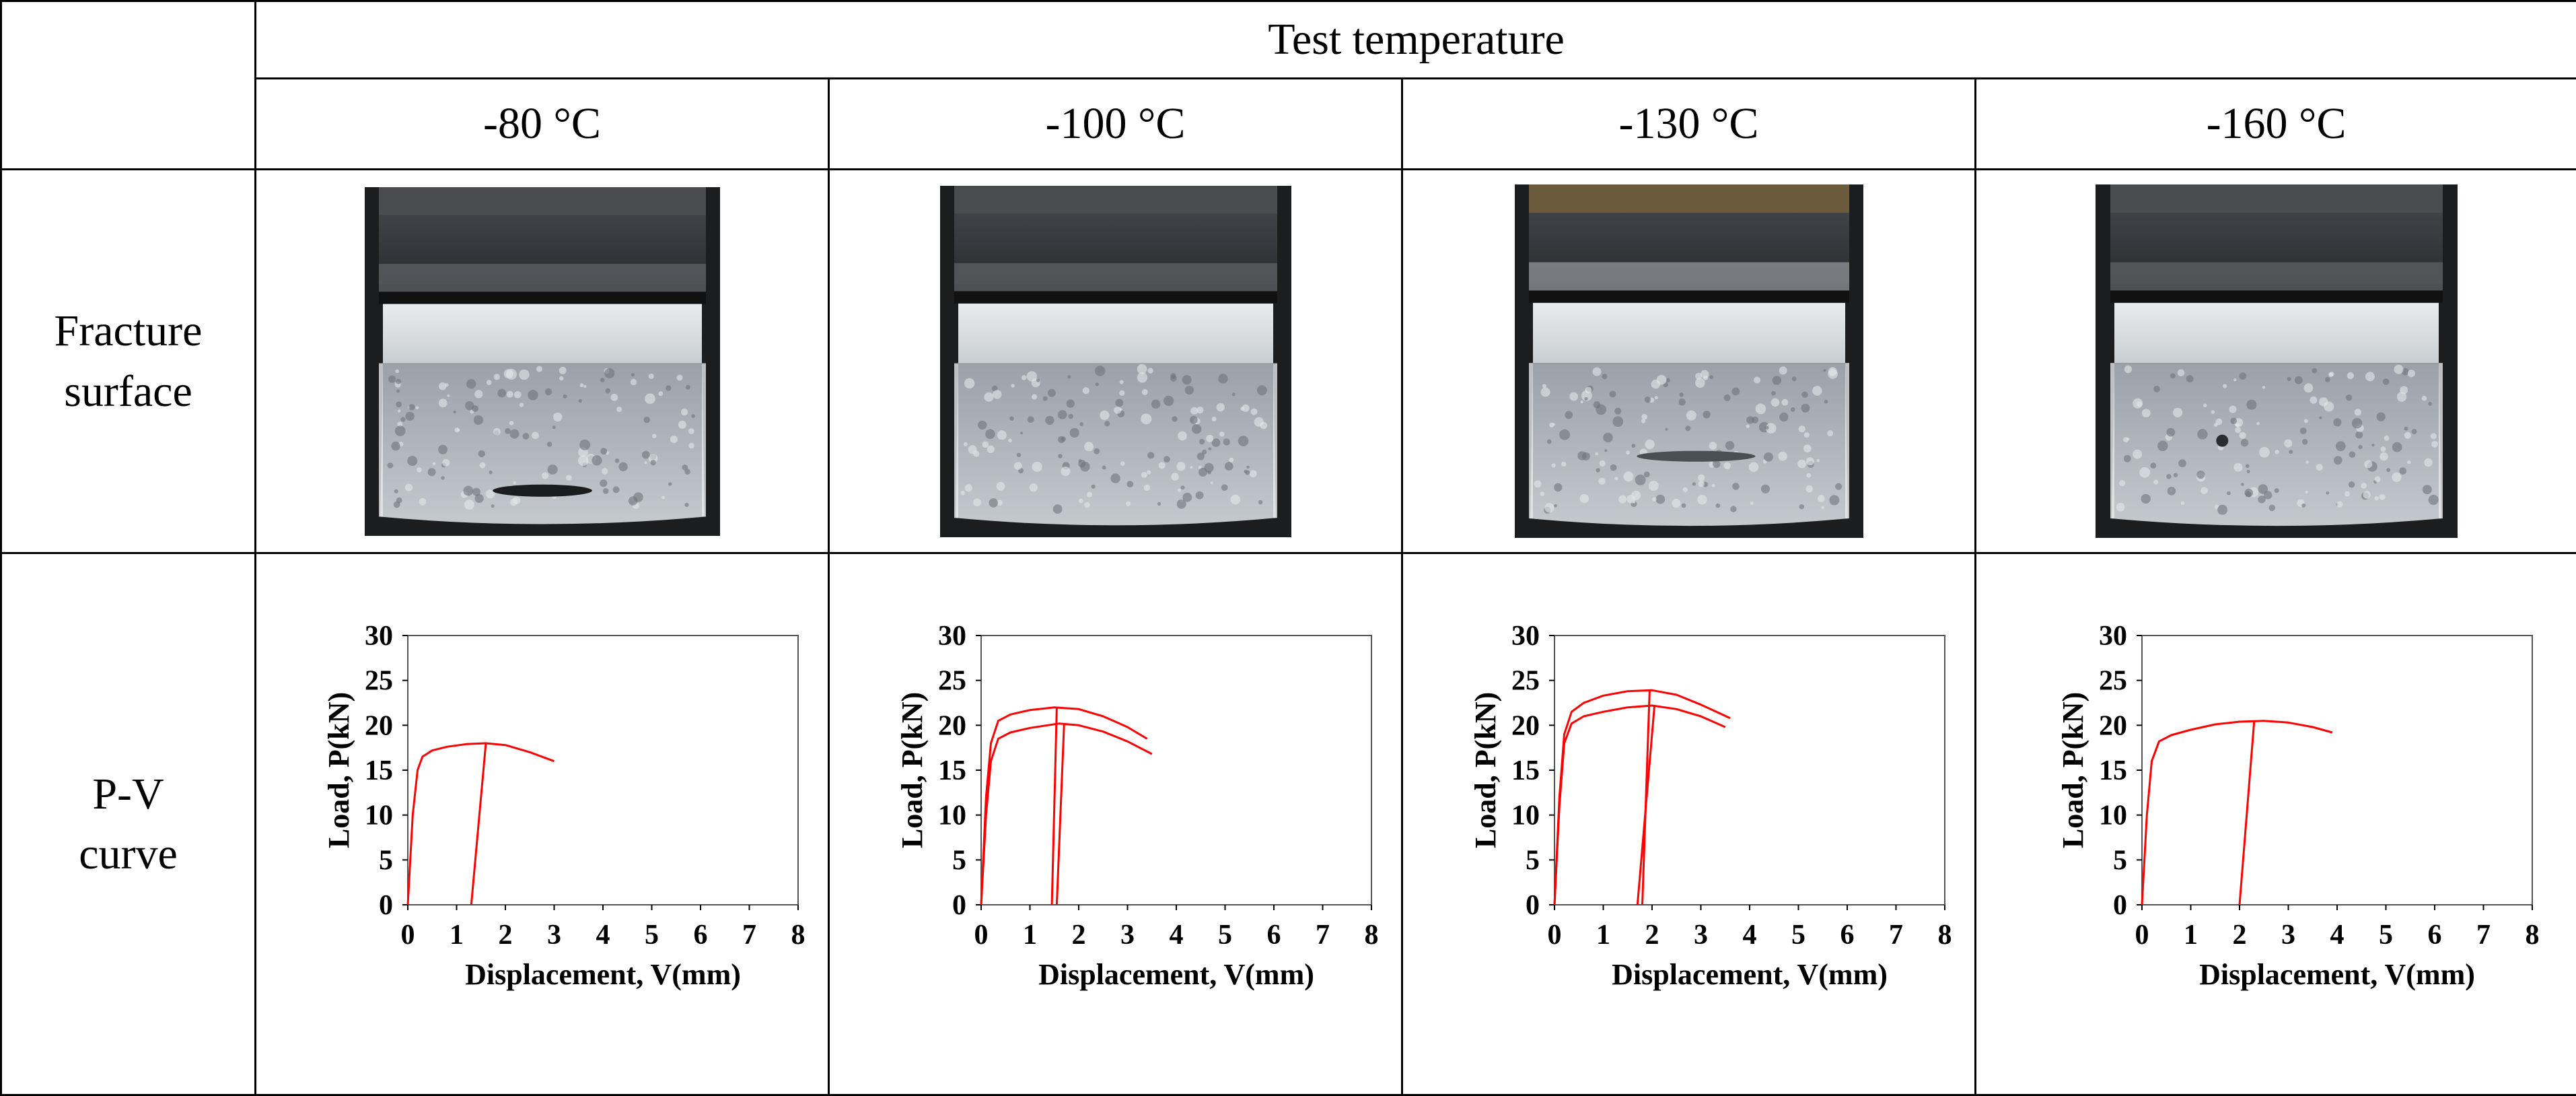  What do you see at coordinates (128, 331) in the screenshot?
I see `row-label-line: Fracture` at bounding box center [128, 331].